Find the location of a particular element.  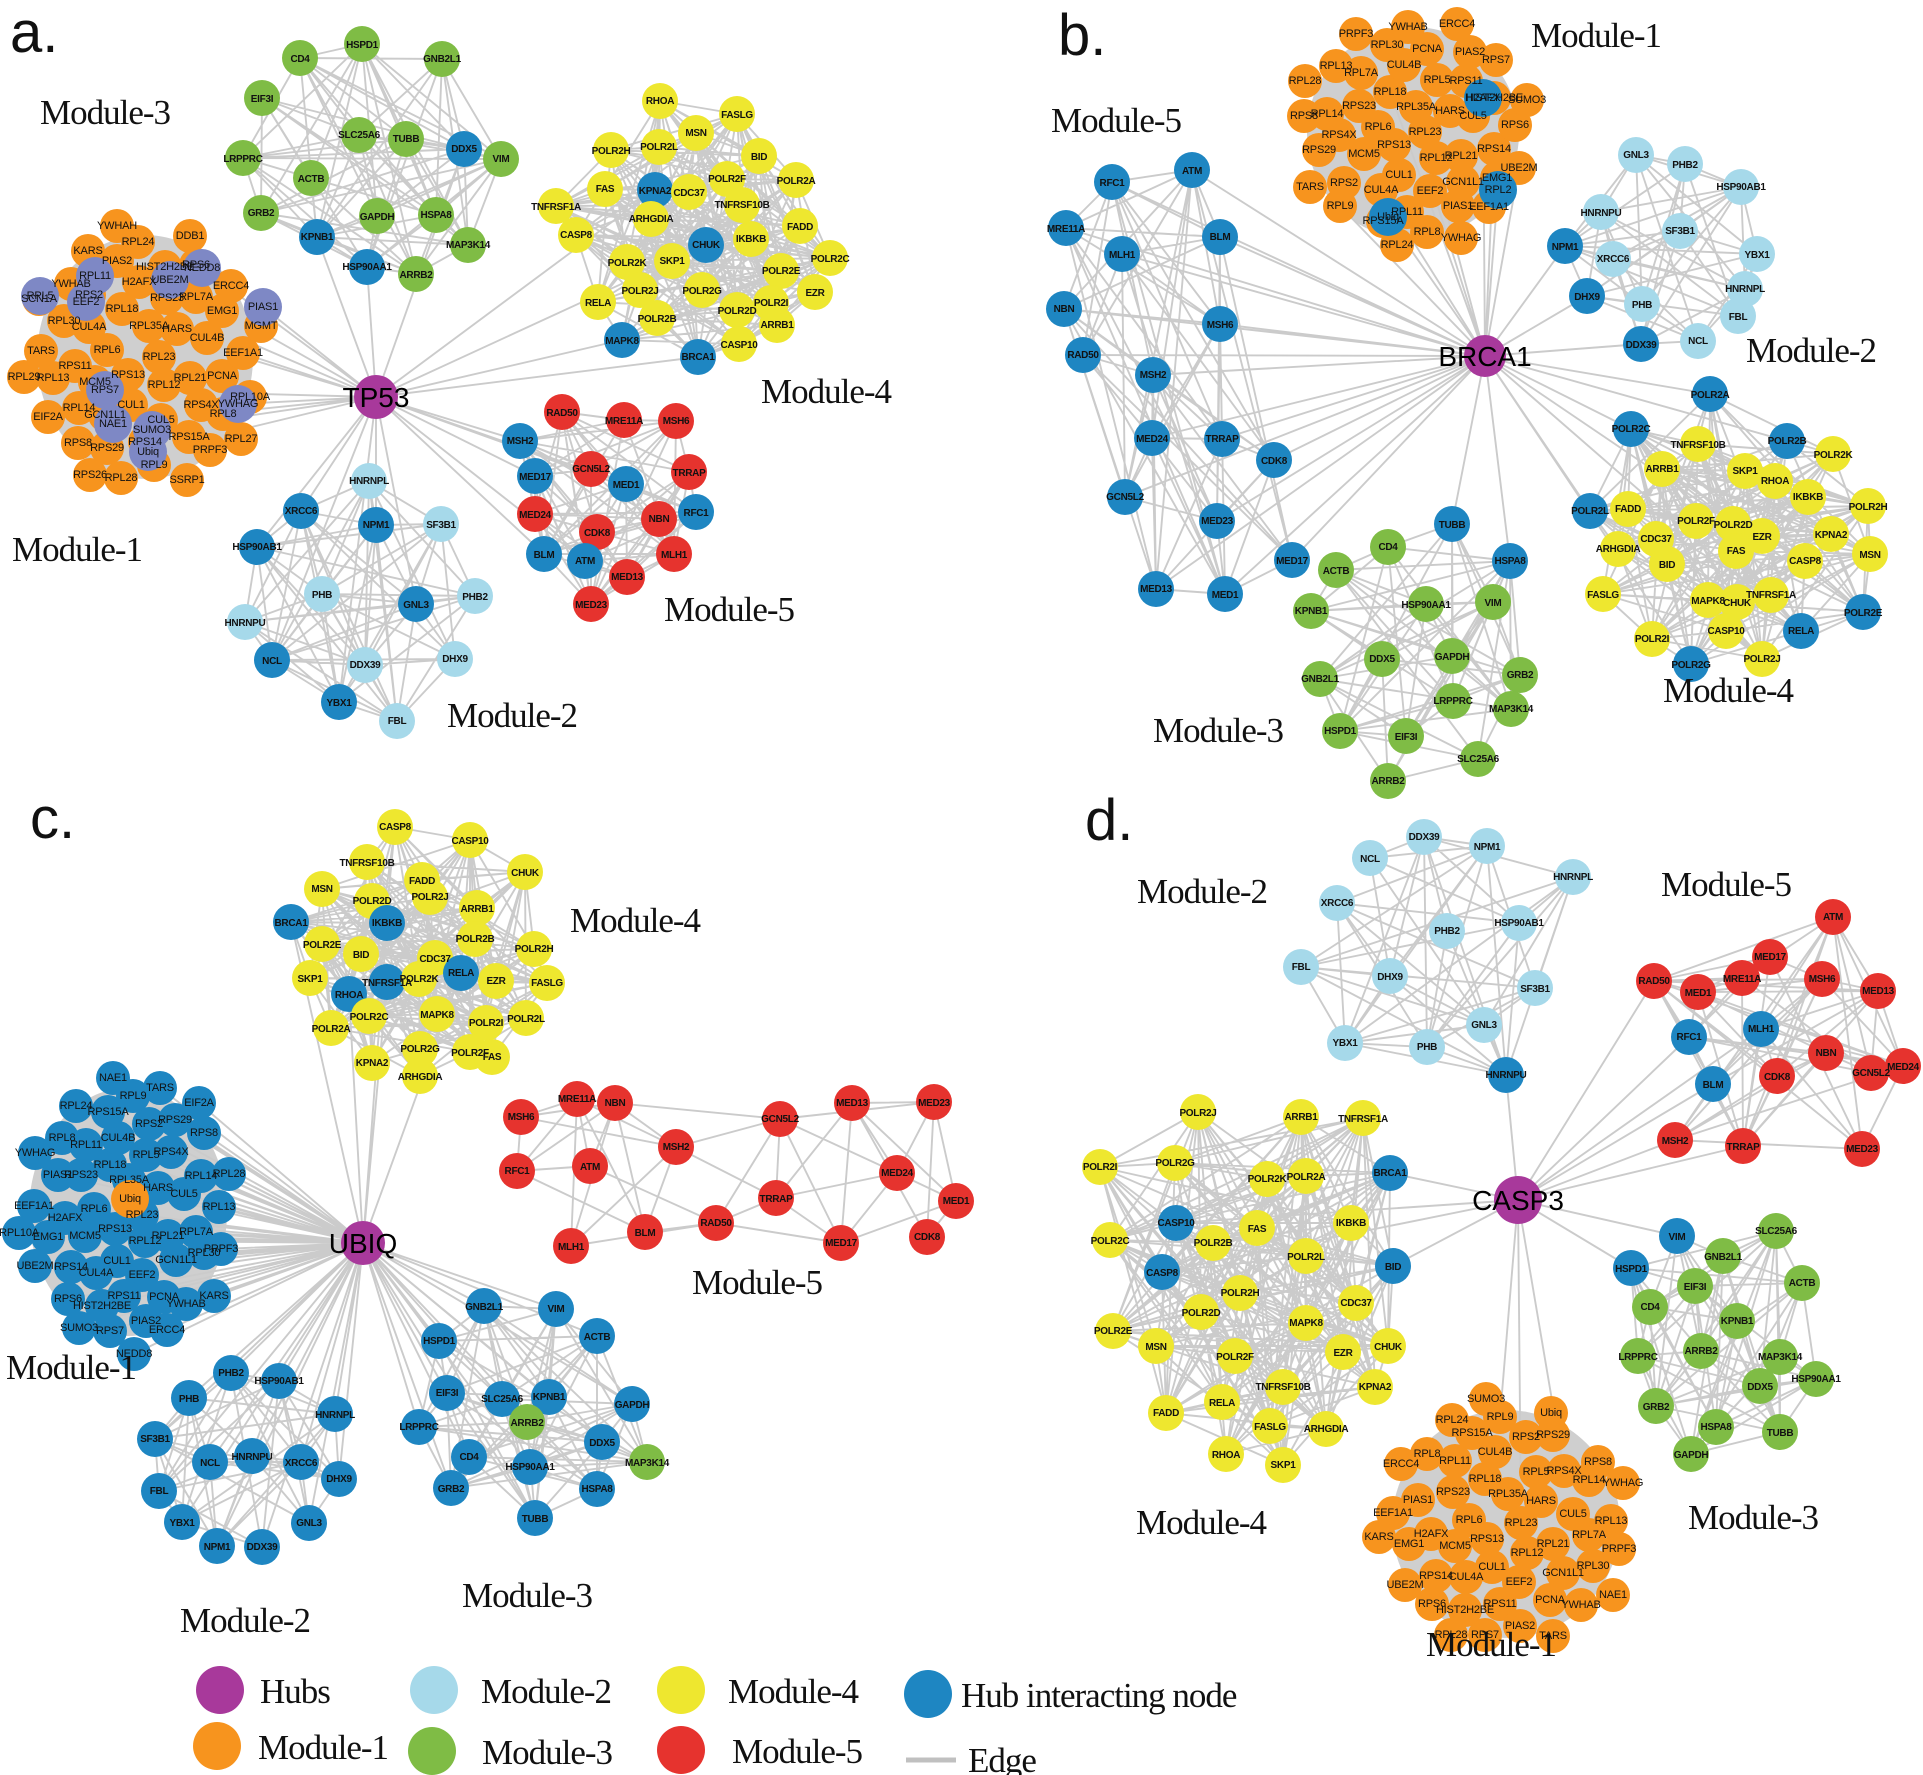

svg-text: RPL24 is located at coordinates (76, 1106).